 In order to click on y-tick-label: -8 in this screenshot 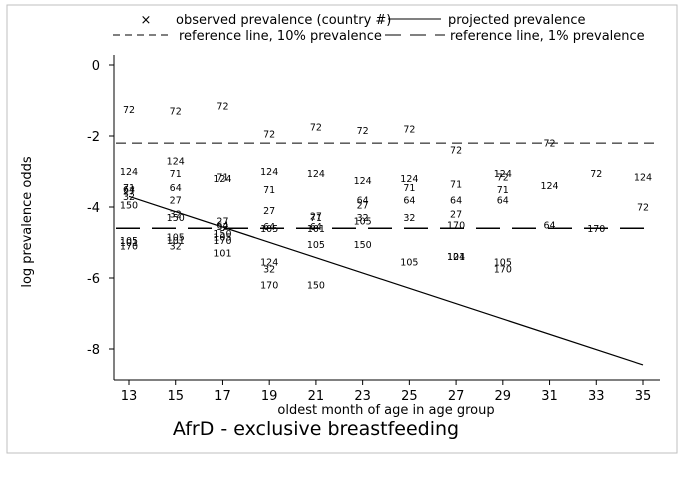, I will do `click(93, 350)`.